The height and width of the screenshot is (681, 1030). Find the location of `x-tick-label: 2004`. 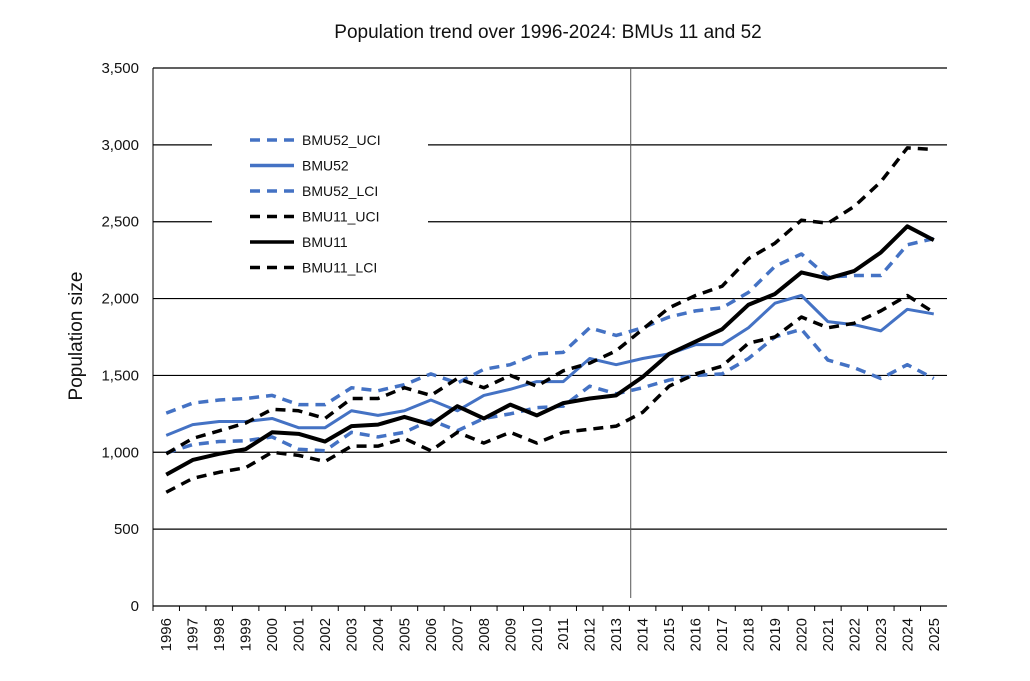

x-tick-label: 2004 is located at coordinates (378, 634).